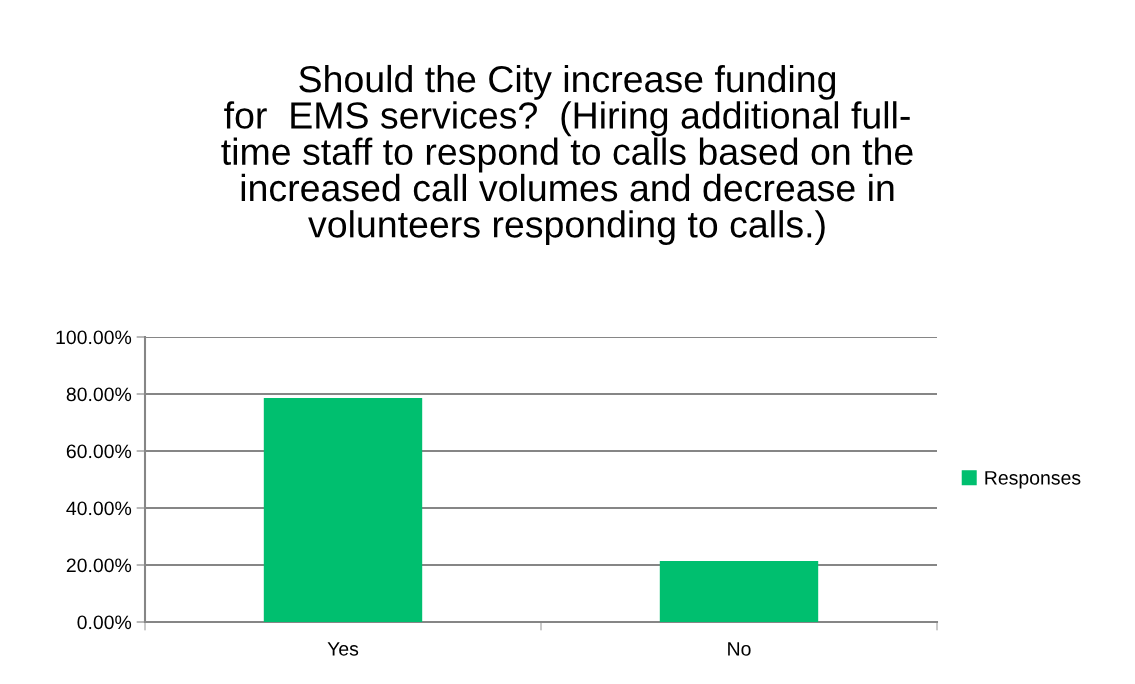  I want to click on x-tick-label: No, so click(739, 649).